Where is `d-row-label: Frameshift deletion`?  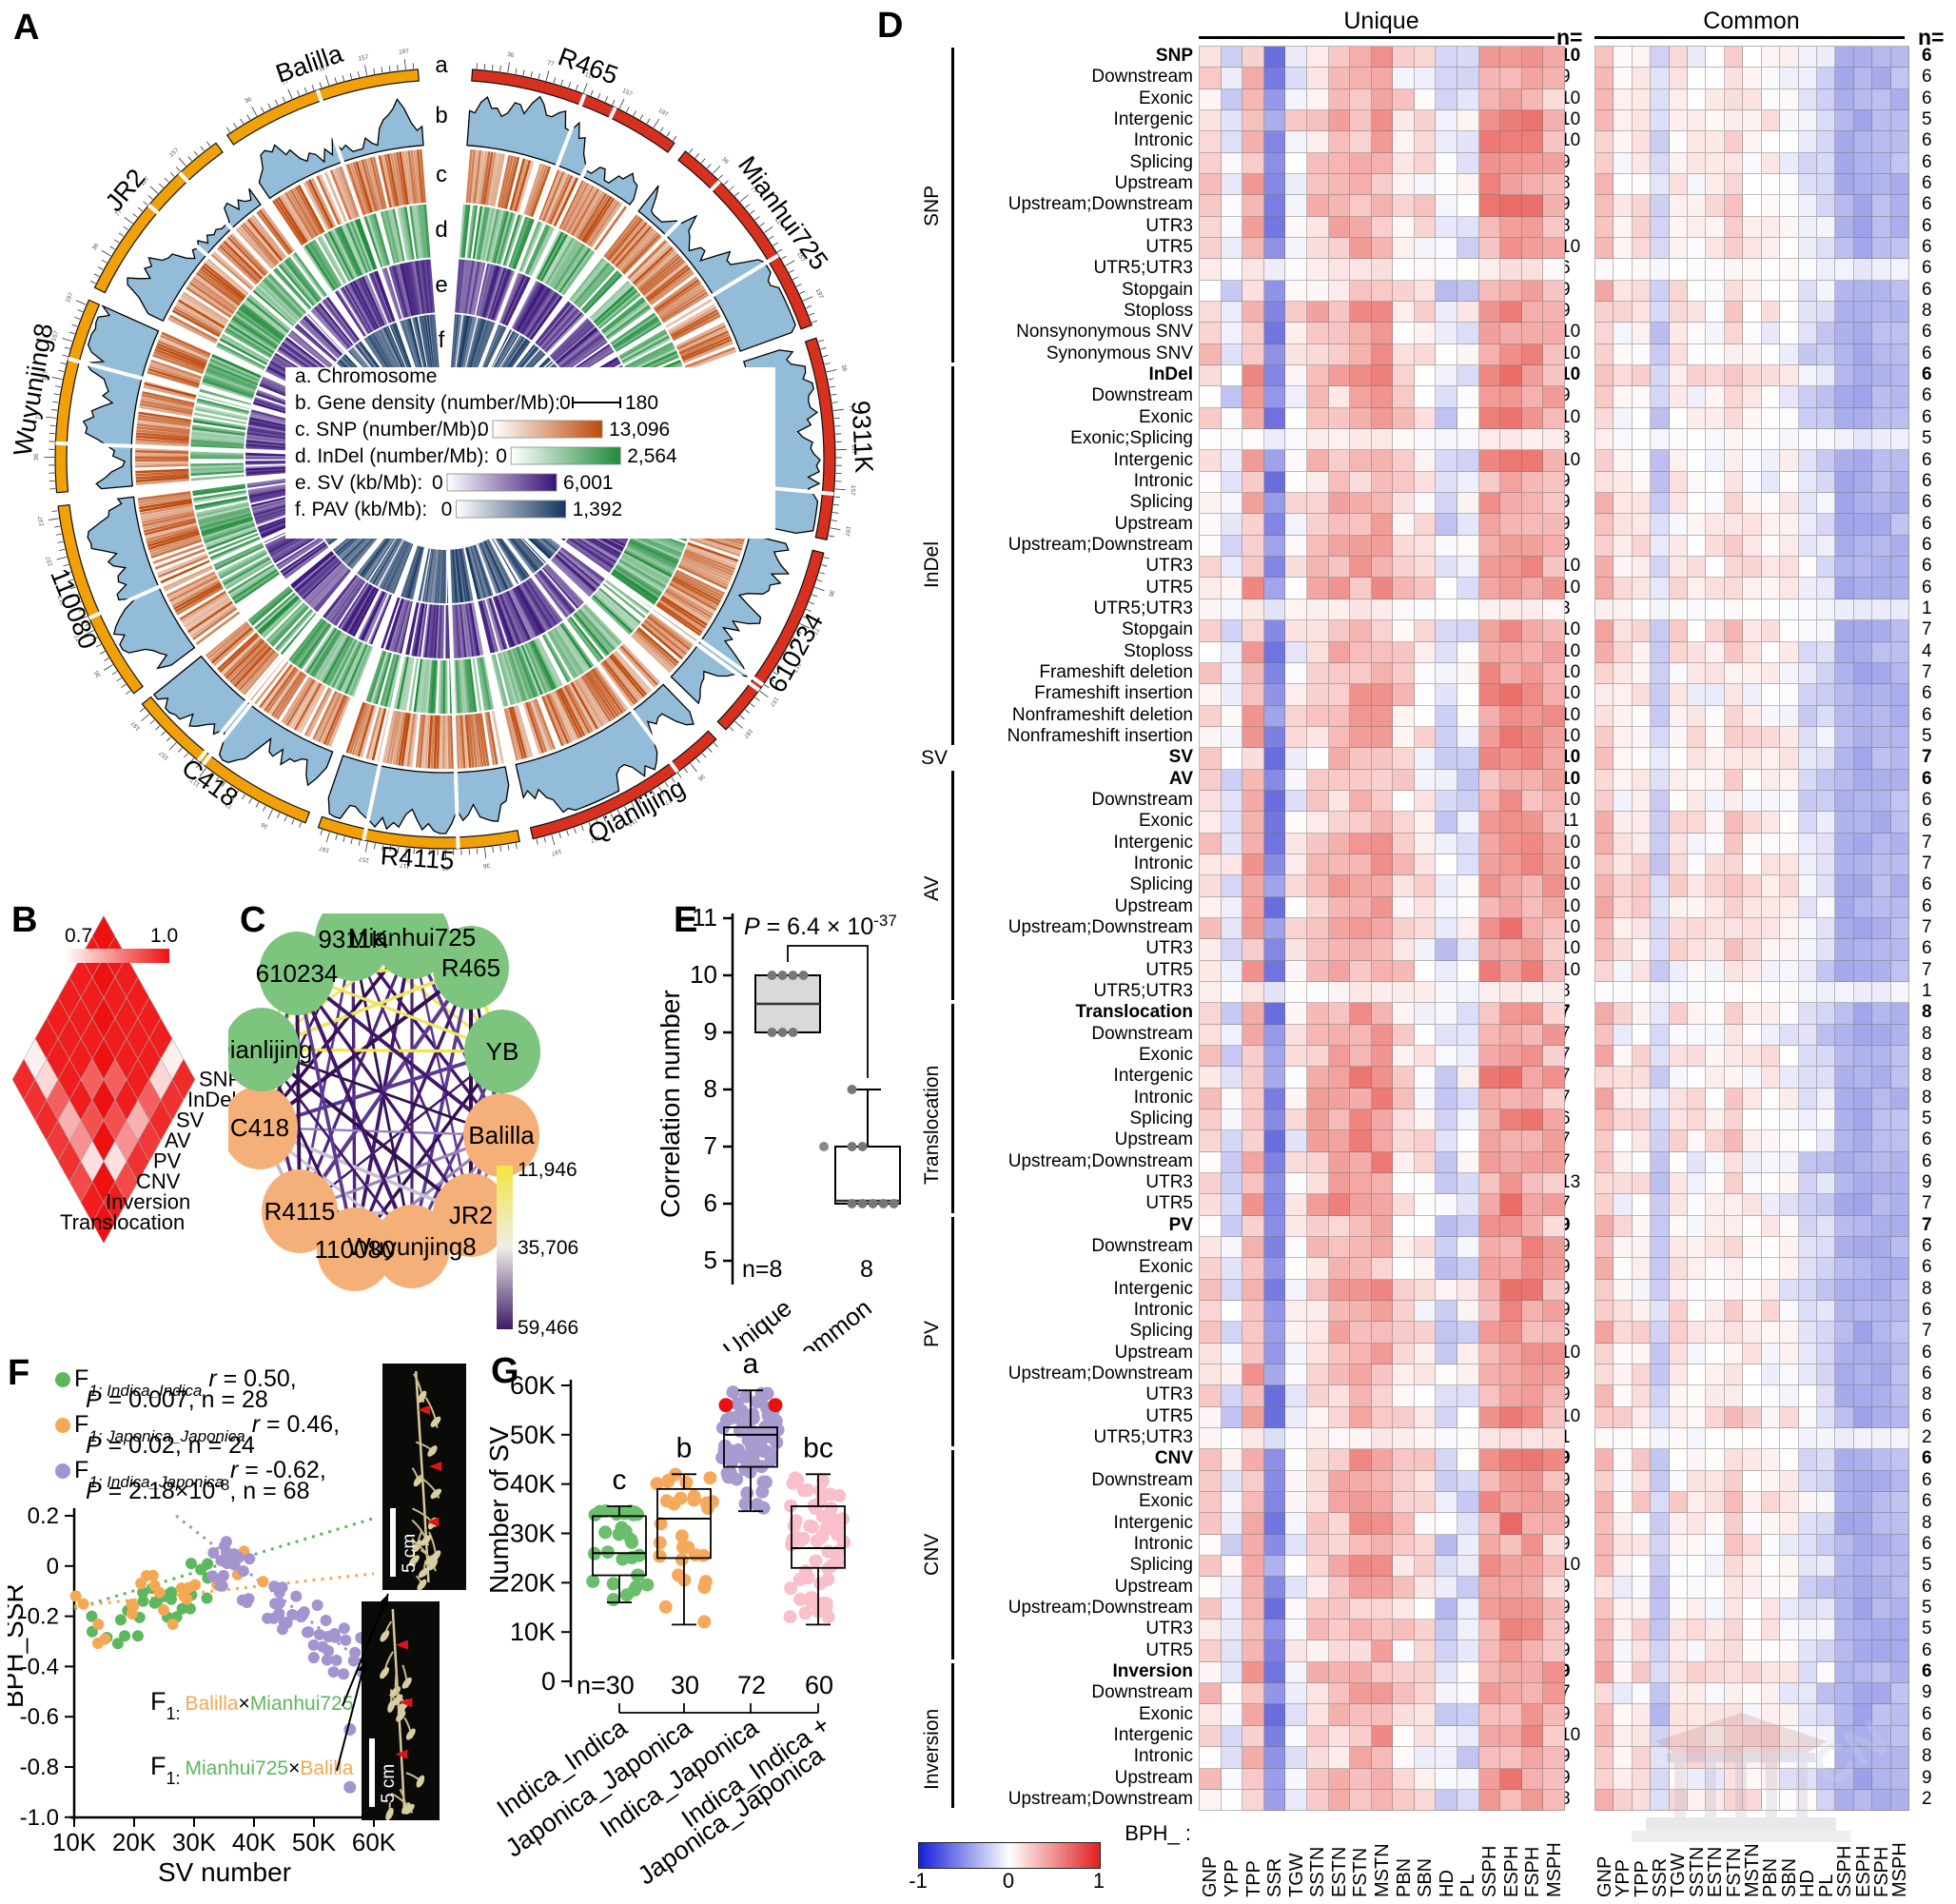 d-row-label: Frameshift deletion is located at coordinates (1076, 672).